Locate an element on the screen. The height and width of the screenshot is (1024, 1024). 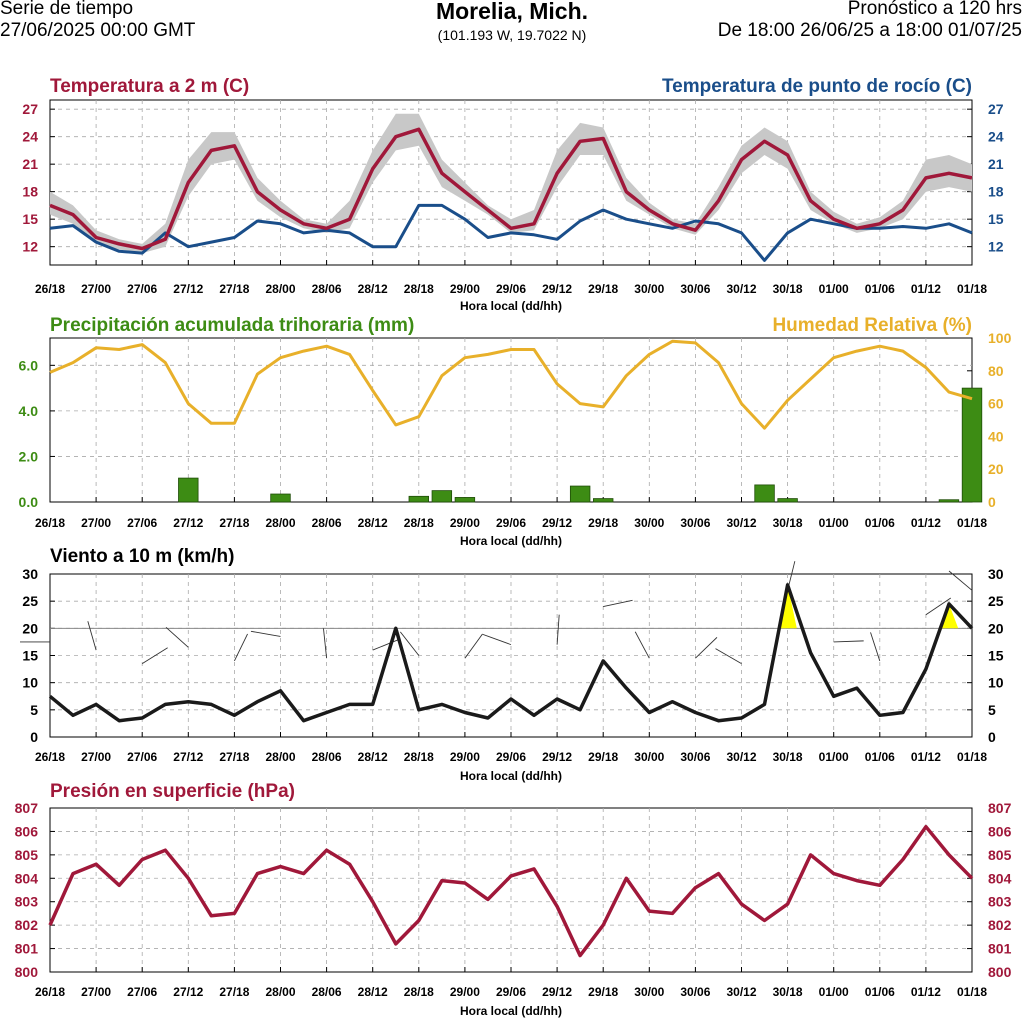
panel-title-left: Viento a 10 m (km/h) is located at coordinates (142, 556).